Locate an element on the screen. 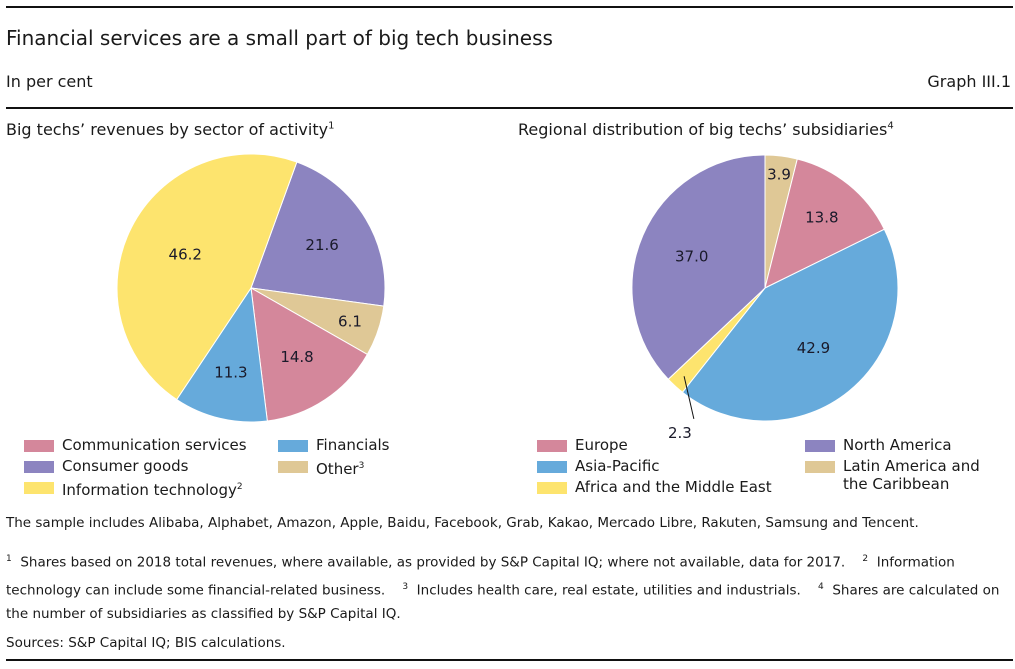 The image size is (1015, 669). header-rule is located at coordinates (509, 108).